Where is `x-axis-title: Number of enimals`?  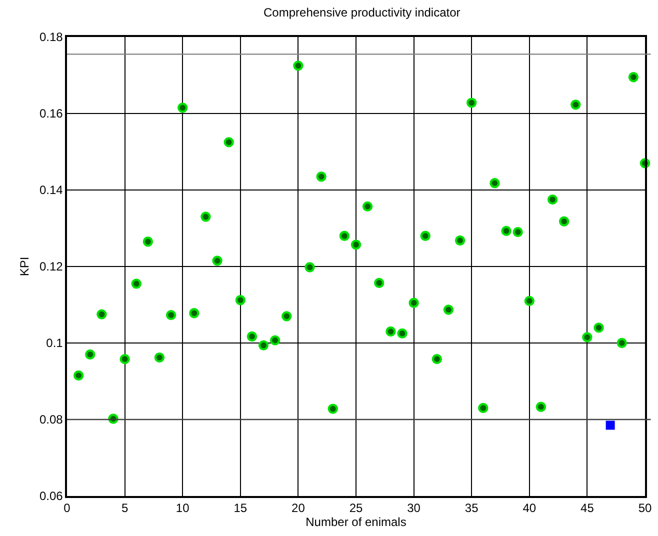 x-axis-title: Number of enimals is located at coordinates (356, 522).